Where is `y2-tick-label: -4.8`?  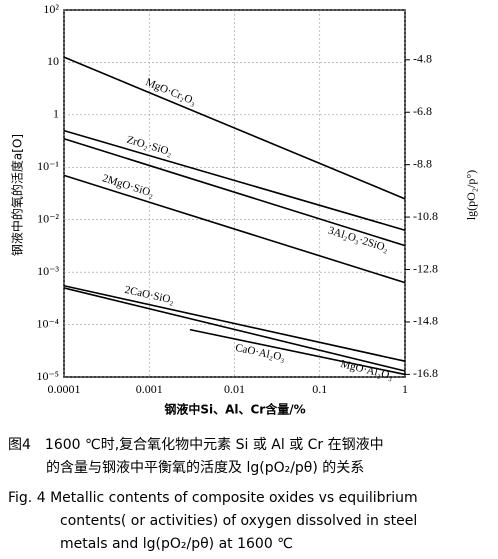 y2-tick-label: -4.8 is located at coordinates (422, 59).